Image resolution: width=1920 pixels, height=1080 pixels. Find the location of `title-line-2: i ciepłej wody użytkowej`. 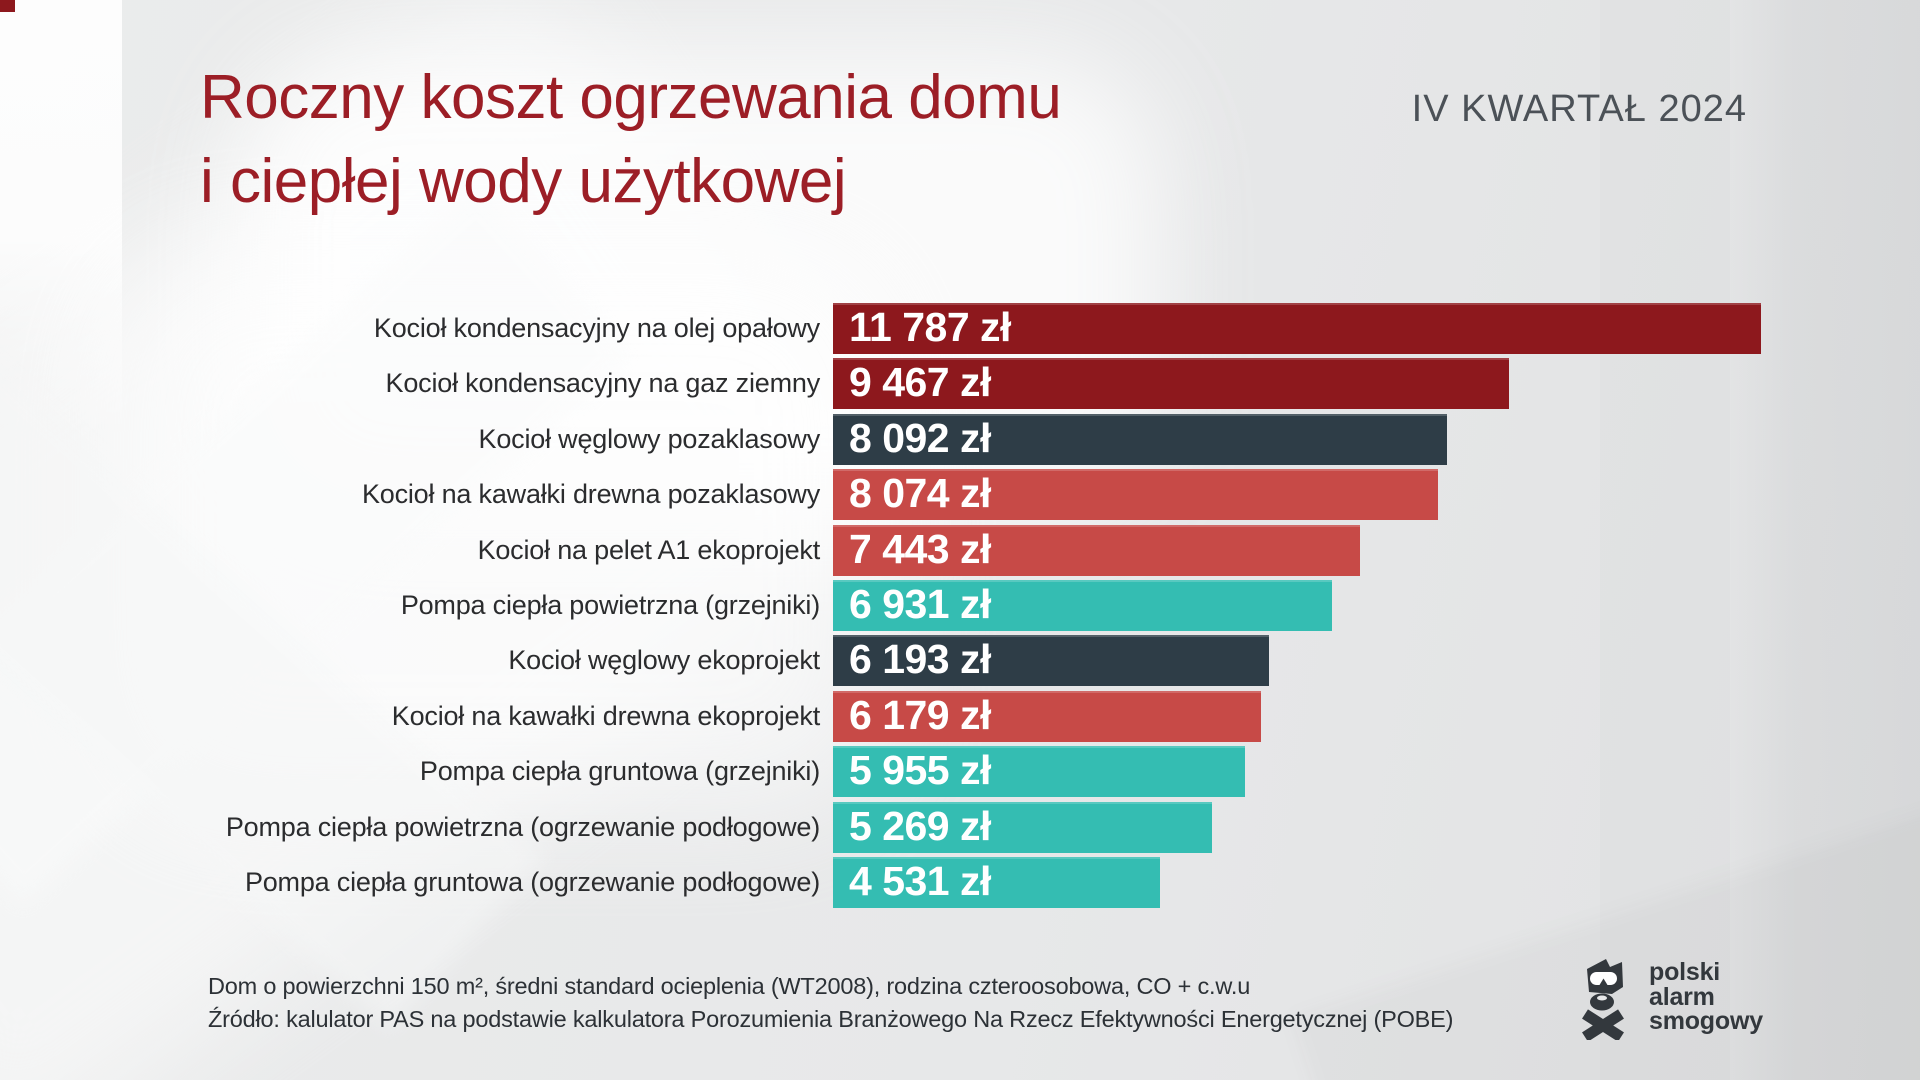

title-line-2: i ciepłej wody użytkowej is located at coordinates (523, 181).